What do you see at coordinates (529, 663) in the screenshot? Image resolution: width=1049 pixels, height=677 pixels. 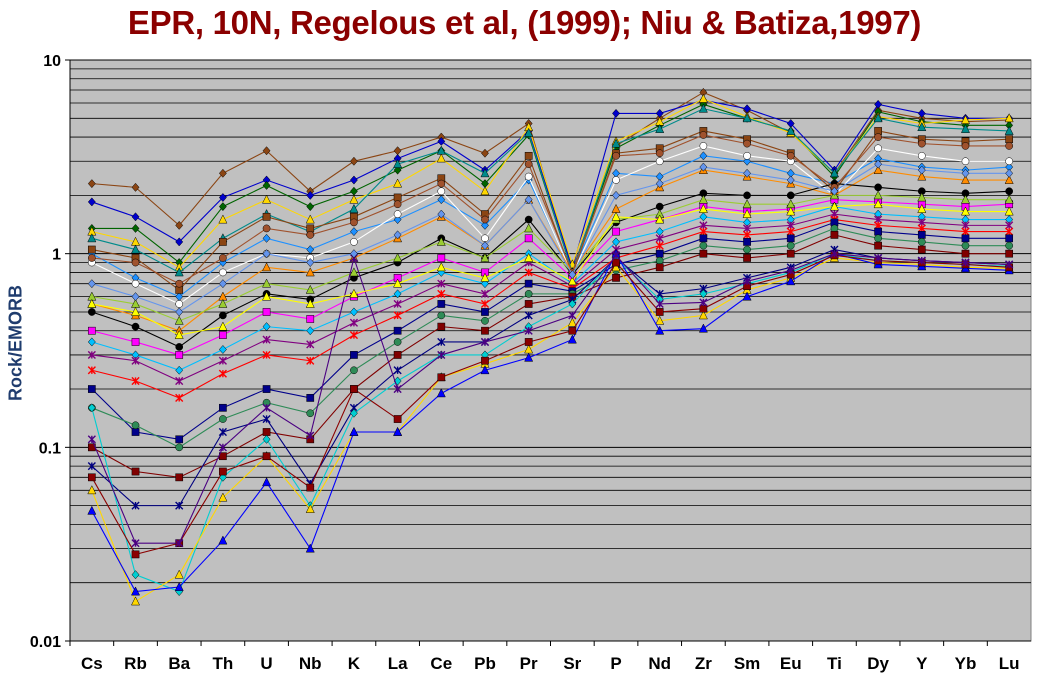 I see `x-tick-label: Pr` at bounding box center [529, 663].